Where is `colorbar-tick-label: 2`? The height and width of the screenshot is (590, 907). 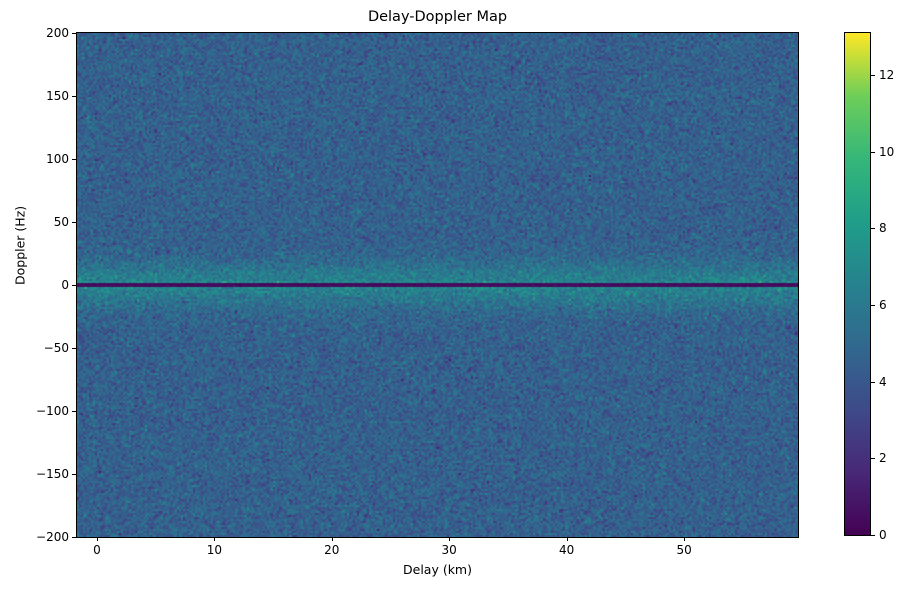 colorbar-tick-label: 2 is located at coordinates (883, 458).